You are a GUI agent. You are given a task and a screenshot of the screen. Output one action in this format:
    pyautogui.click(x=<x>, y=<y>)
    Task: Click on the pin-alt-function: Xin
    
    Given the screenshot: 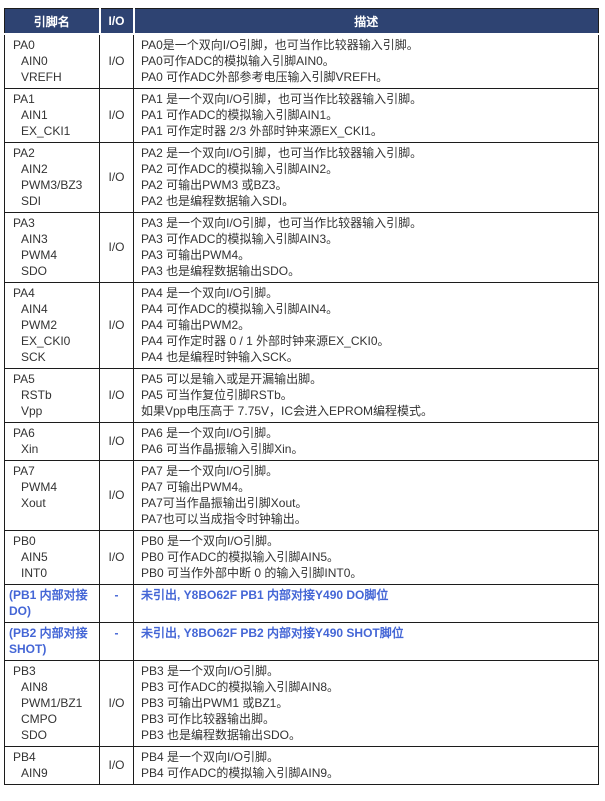 What is the action you would take?
    pyautogui.click(x=30, y=449)
    